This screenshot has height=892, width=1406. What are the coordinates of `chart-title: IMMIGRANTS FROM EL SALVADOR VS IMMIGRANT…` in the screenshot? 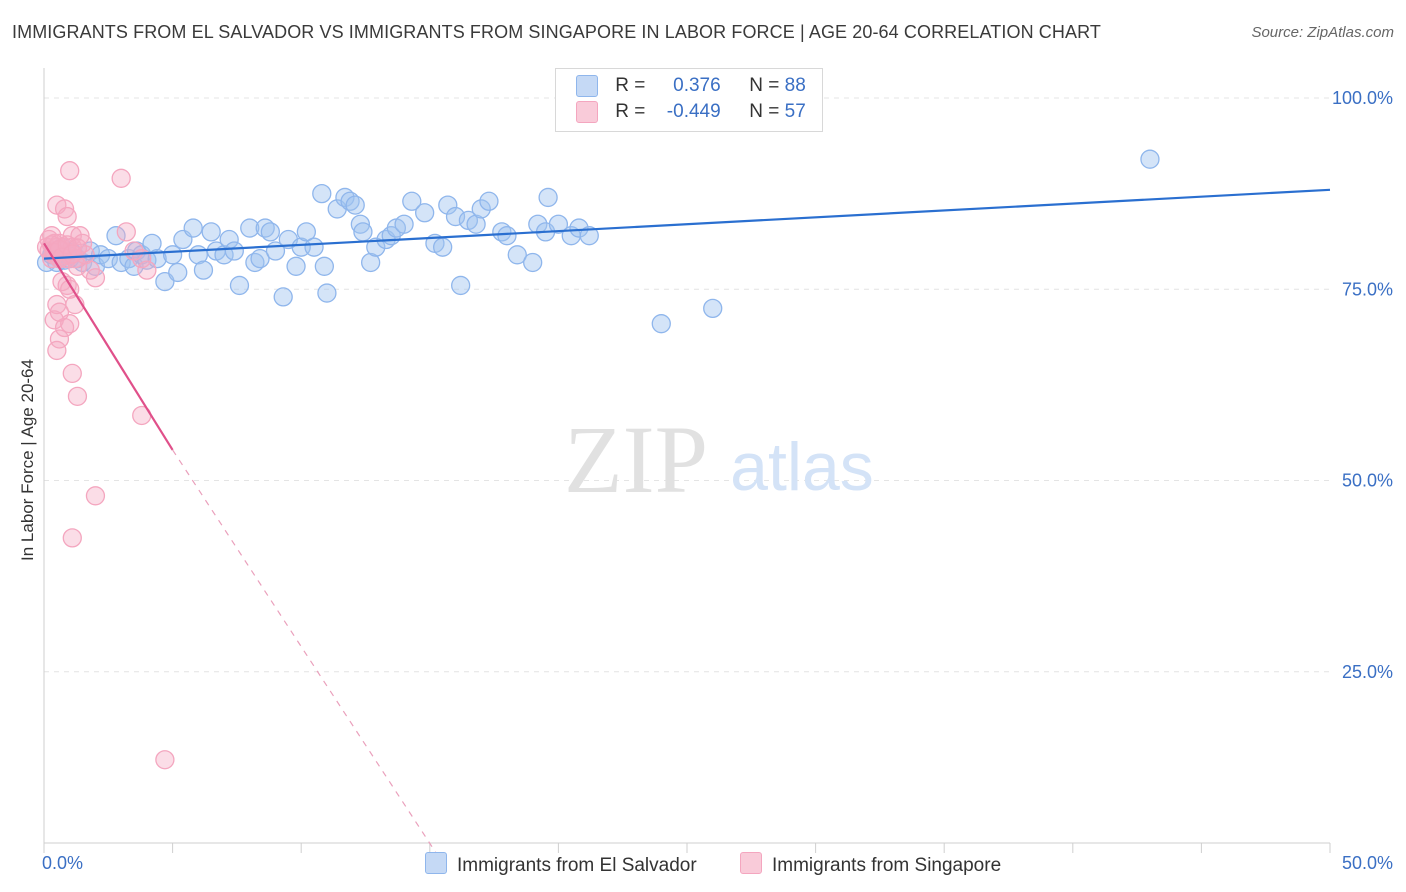 It's located at (556, 32).